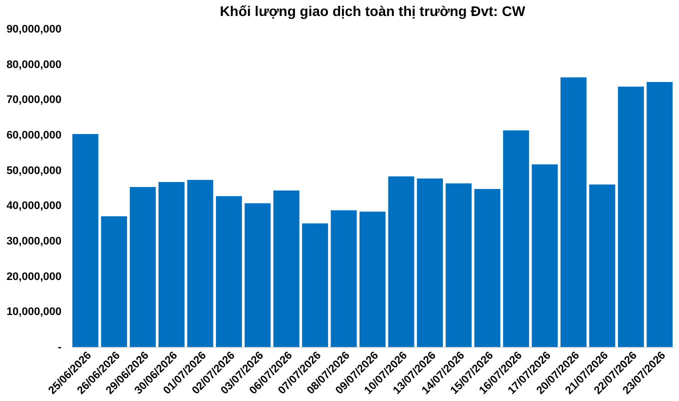 The image size is (679, 401). Describe the element at coordinates (34, 312) in the screenshot. I see `y-tick-label: 10,000,000` at that location.